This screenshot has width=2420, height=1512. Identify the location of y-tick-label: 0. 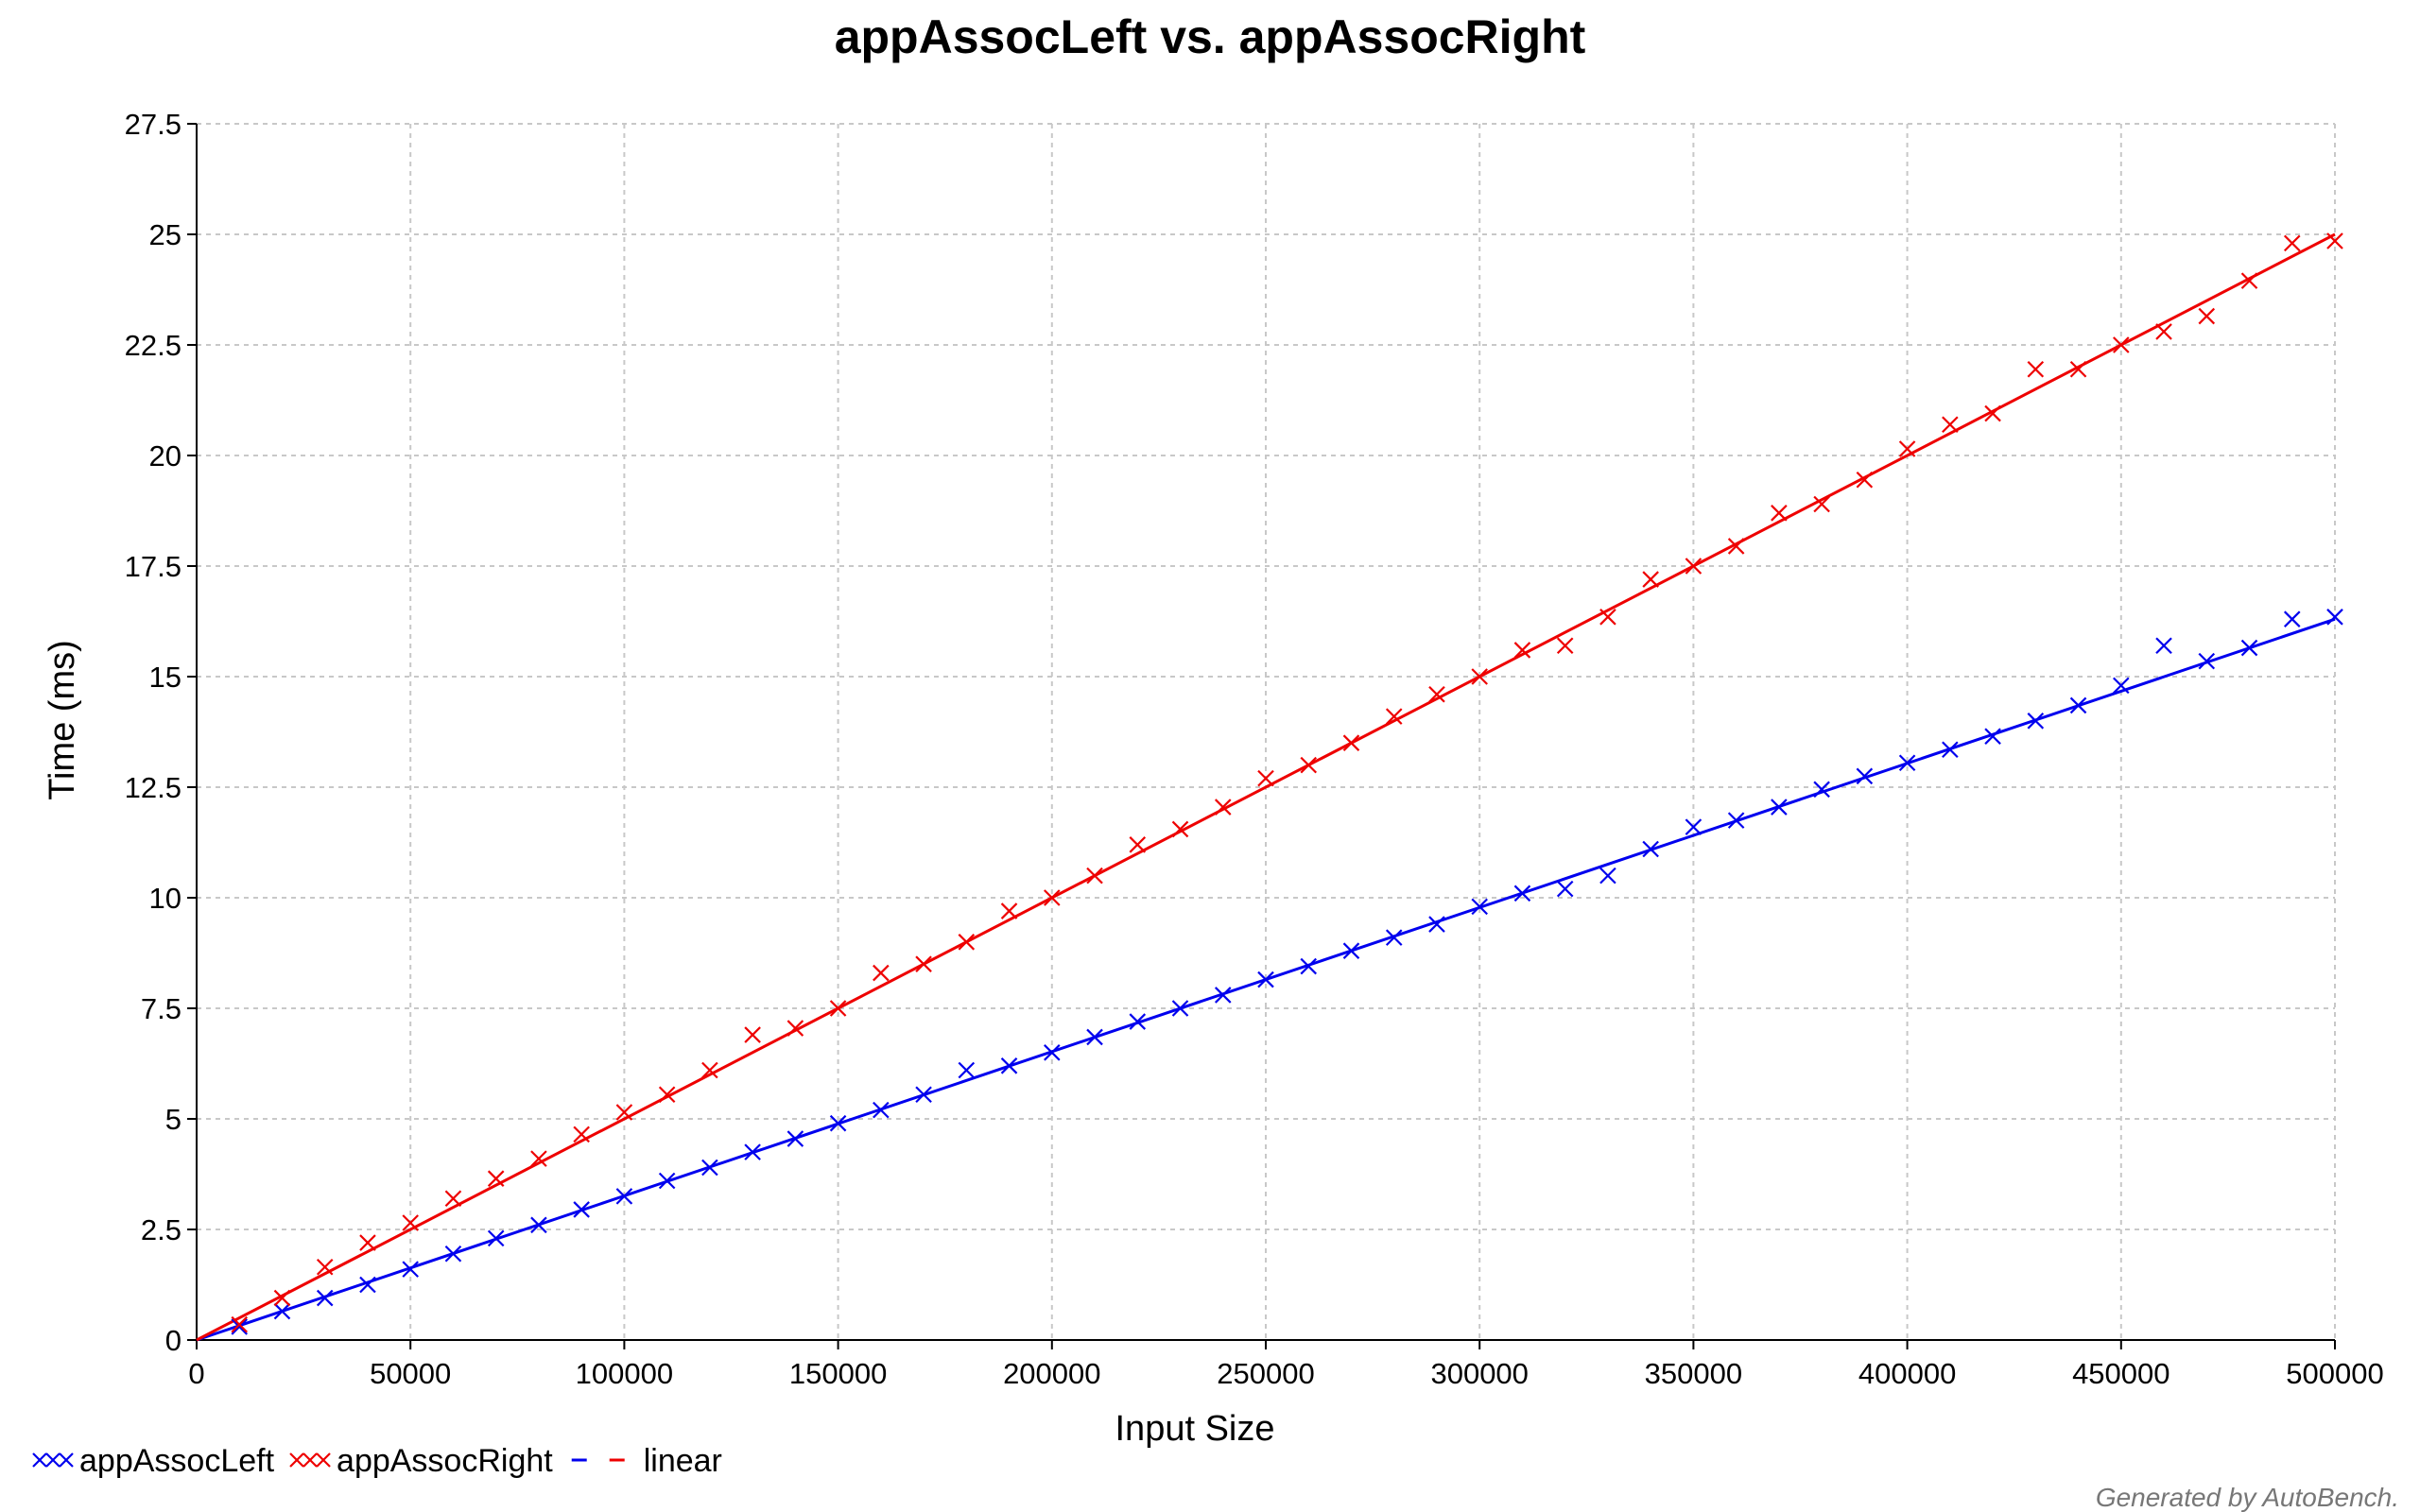
(173, 1340).